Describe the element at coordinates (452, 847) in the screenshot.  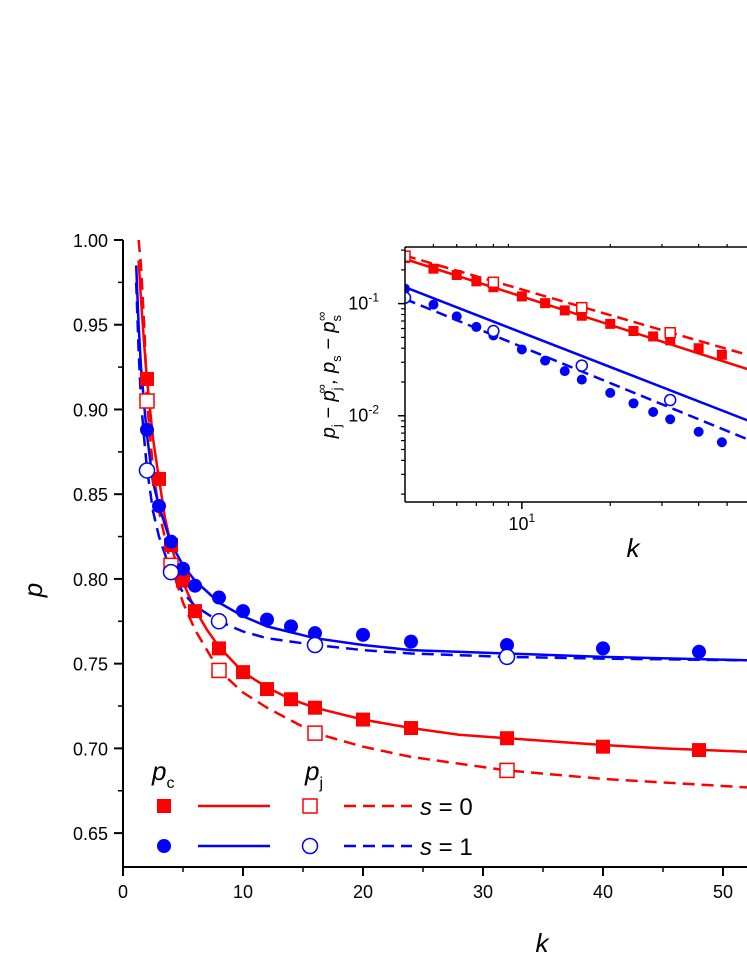
I see `legend-row2-rest: = 1` at that location.